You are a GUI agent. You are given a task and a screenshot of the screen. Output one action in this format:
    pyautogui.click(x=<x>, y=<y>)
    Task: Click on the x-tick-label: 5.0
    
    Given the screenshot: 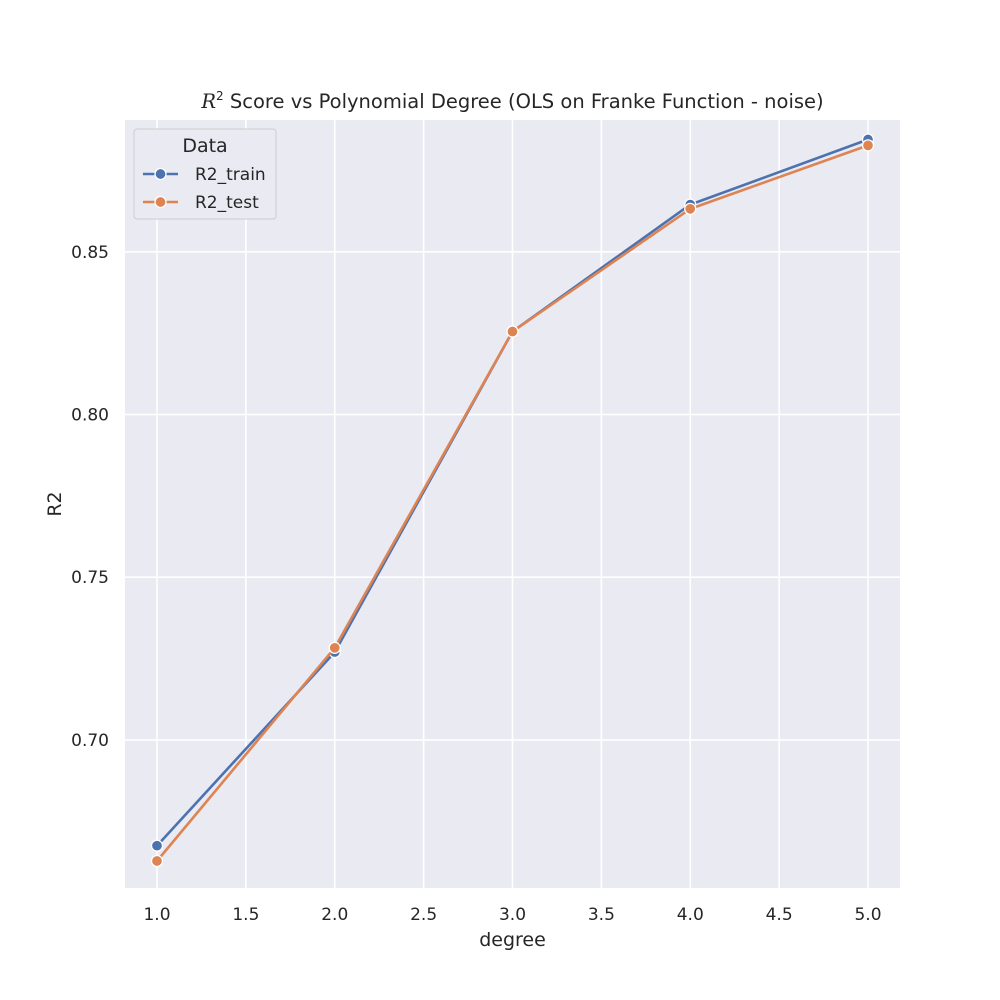 What is the action you would take?
    pyautogui.click(x=867, y=915)
    